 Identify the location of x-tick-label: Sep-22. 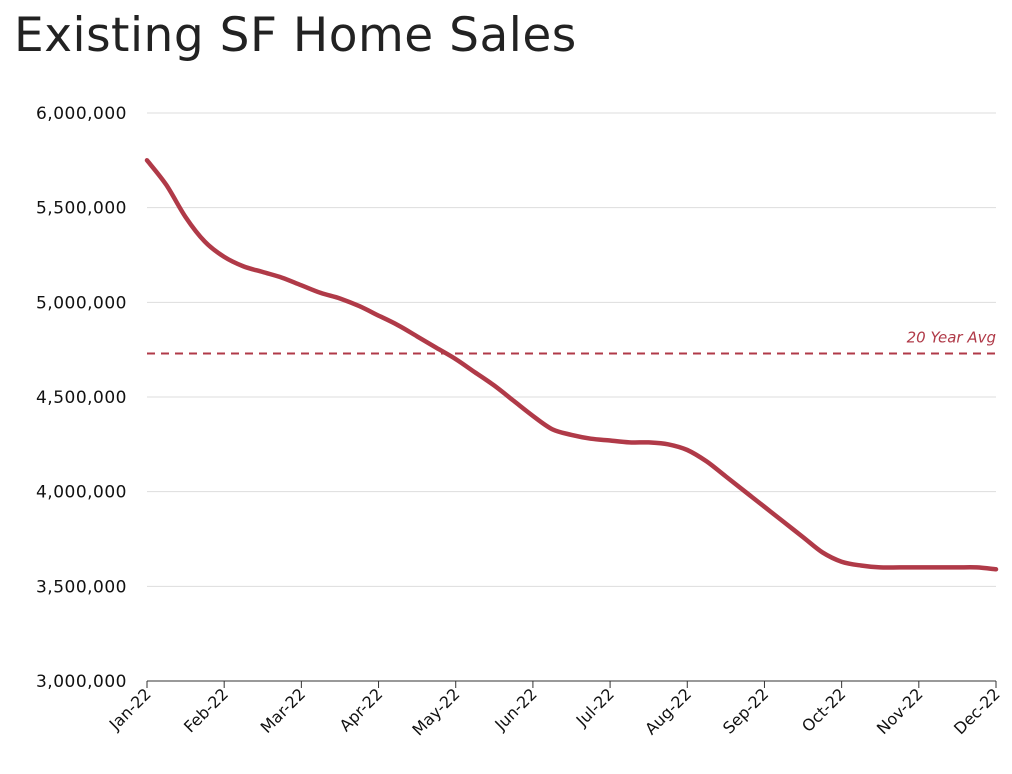
(745, 710).